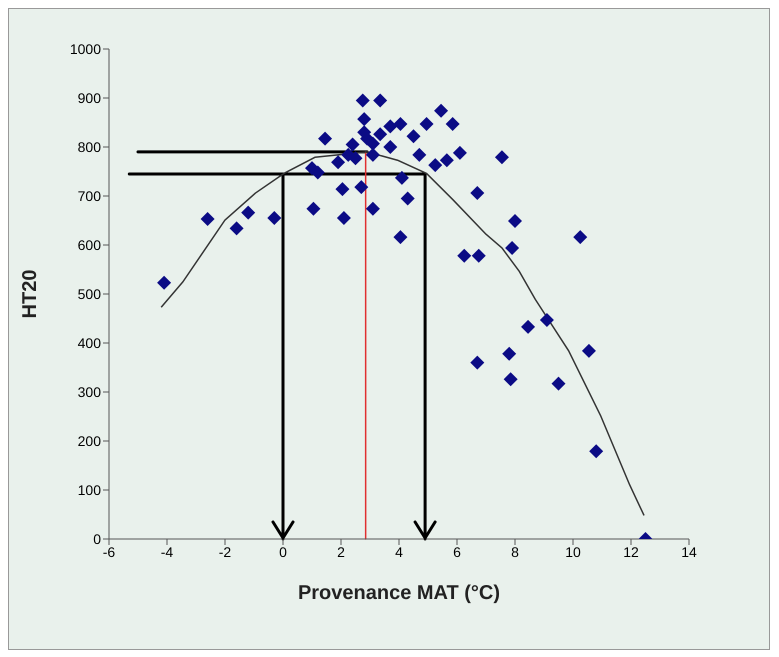 This screenshot has width=779, height=657. What do you see at coordinates (90, 146) in the screenshot?
I see `y-tick-label: 800` at bounding box center [90, 146].